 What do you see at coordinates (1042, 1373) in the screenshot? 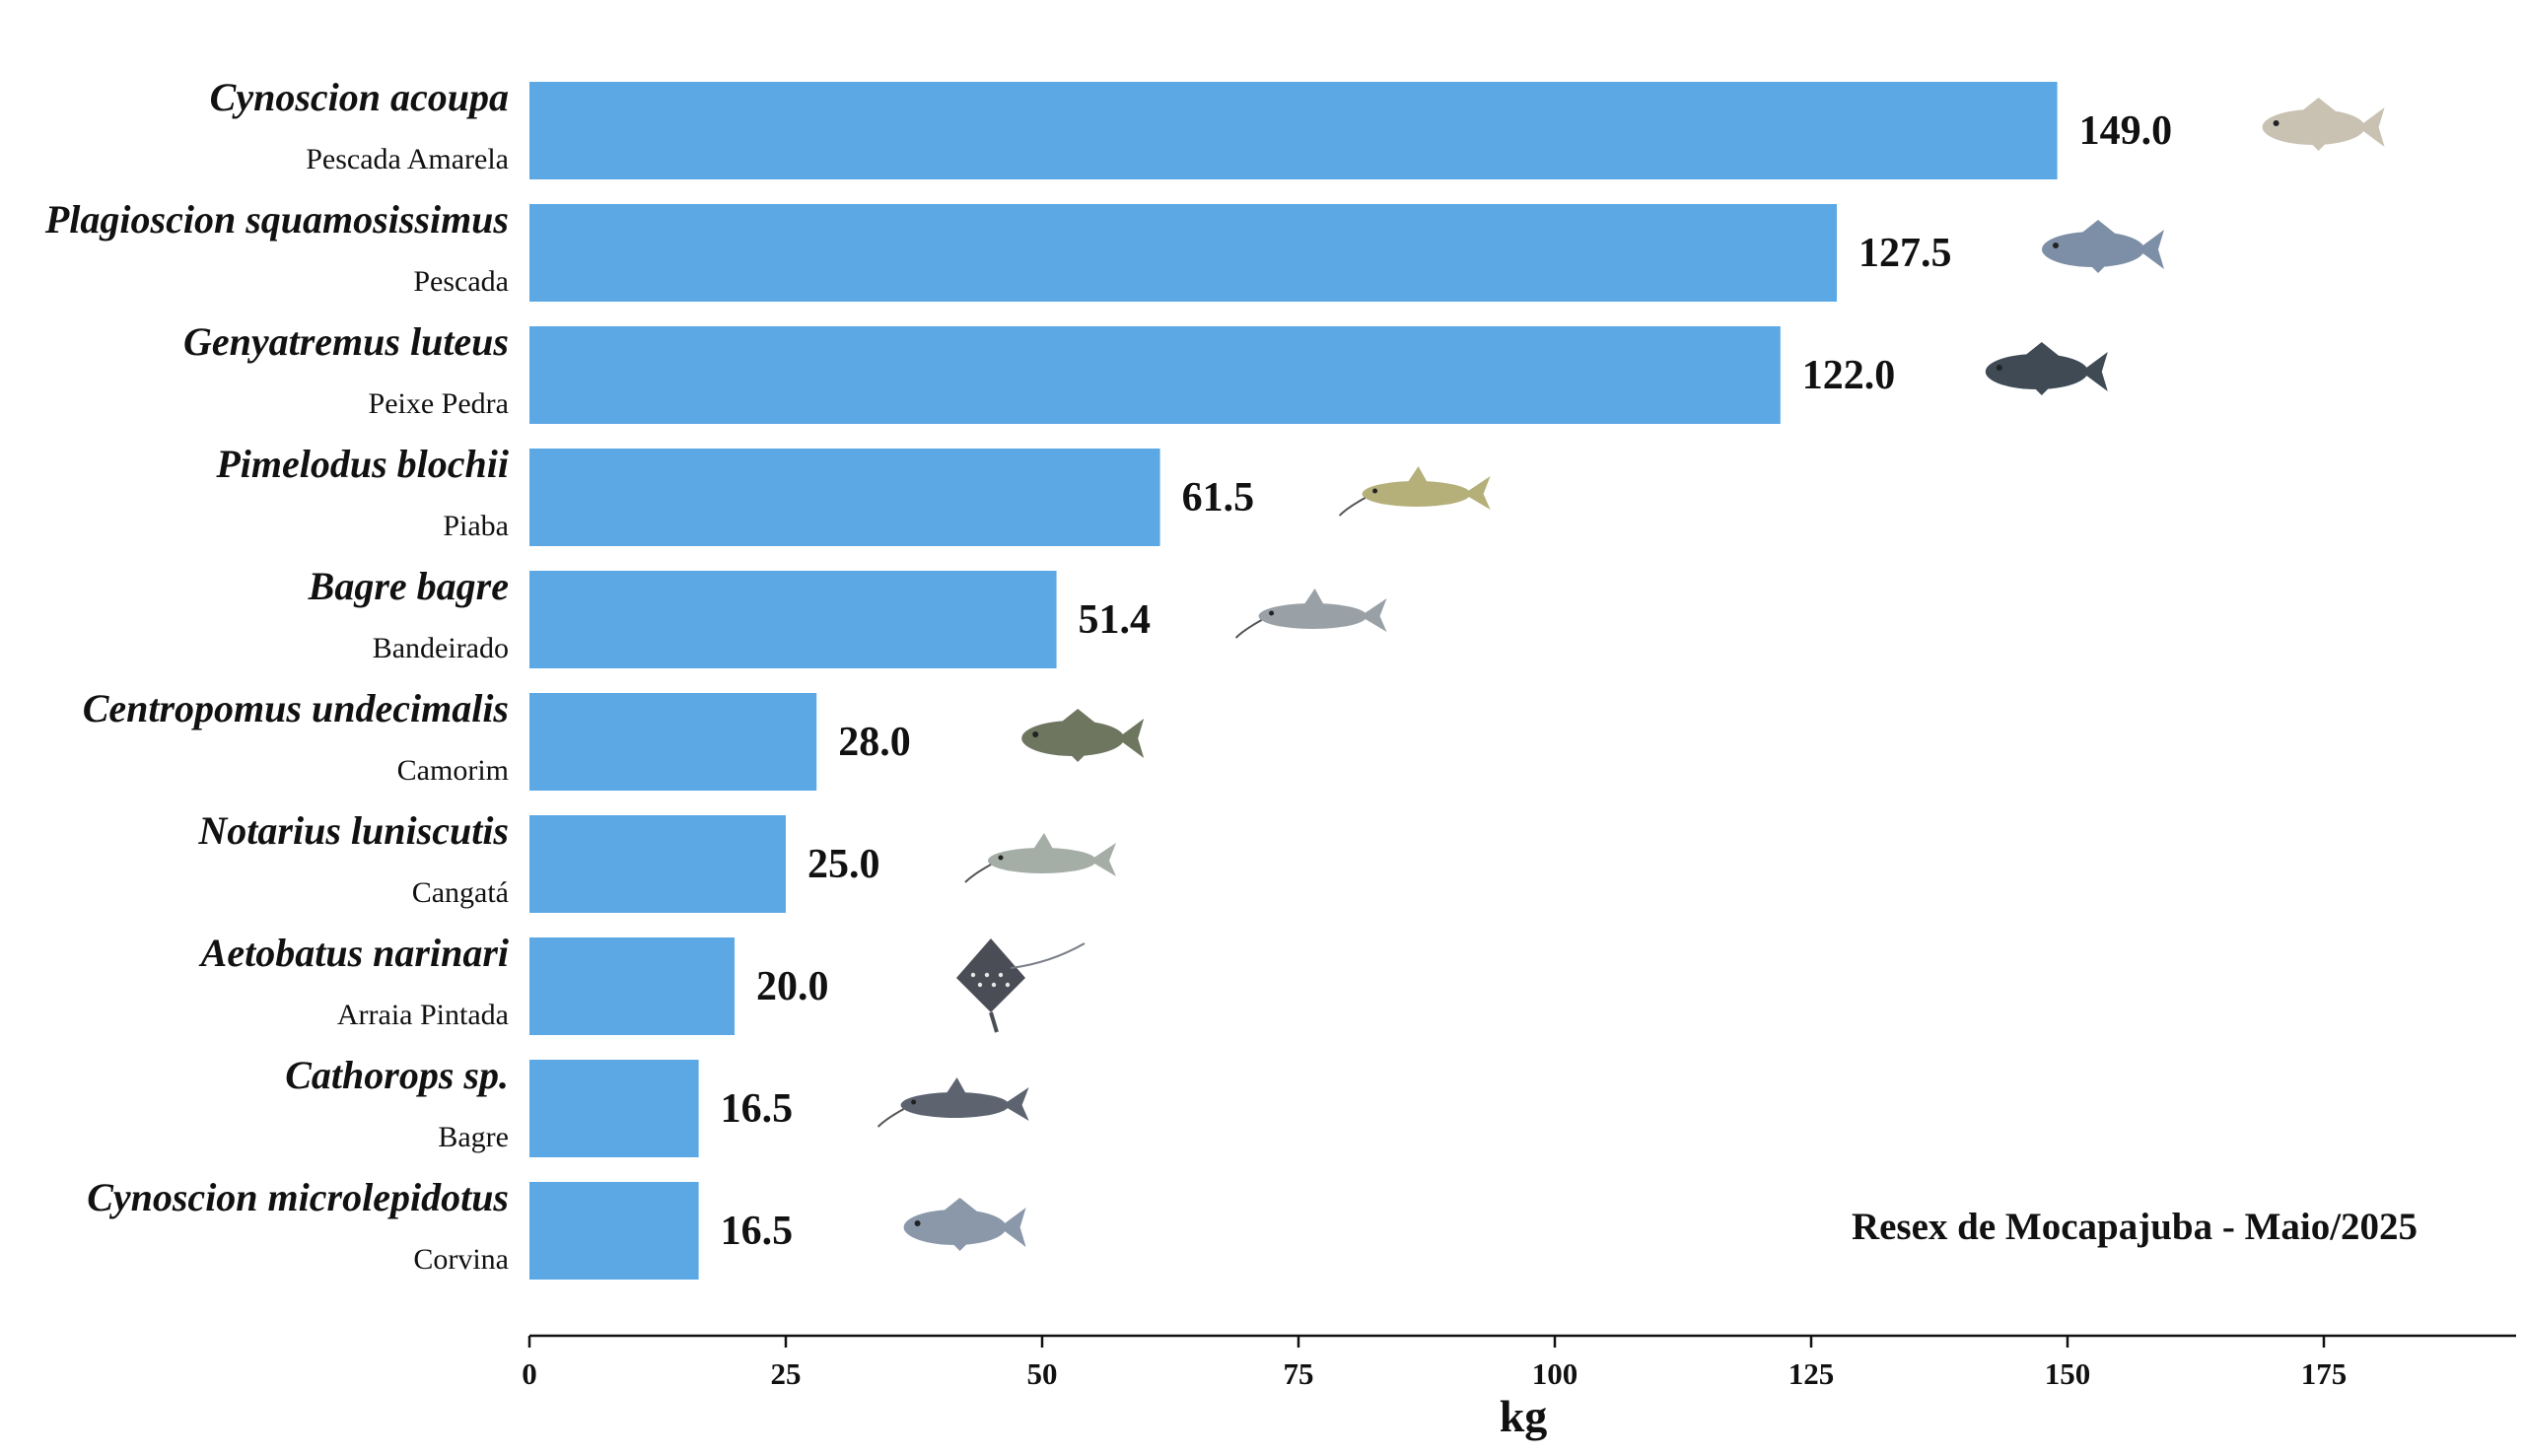
I see `x-tick-label: 50` at bounding box center [1042, 1373].